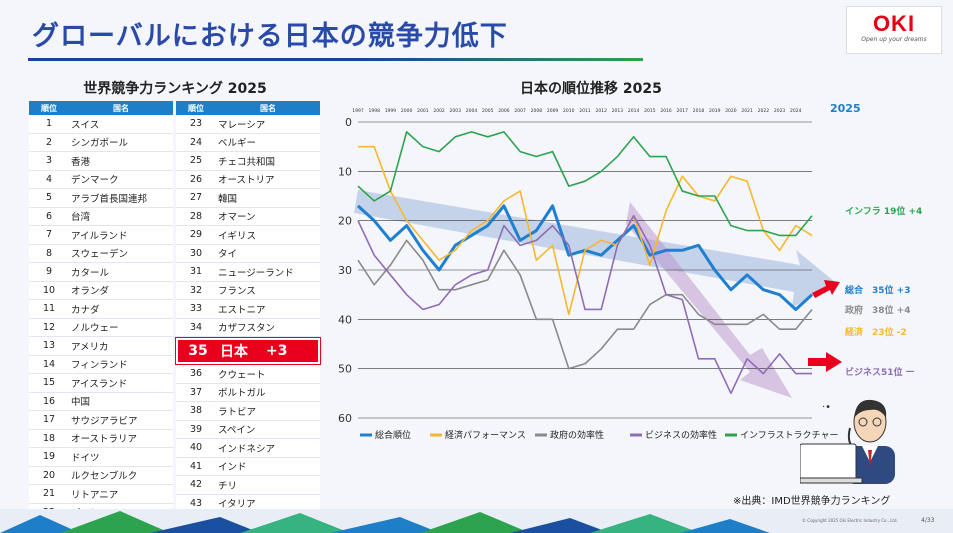 The width and height of the screenshot is (953, 533). I want to click on country-name: ニュージーランド, so click(256, 273).